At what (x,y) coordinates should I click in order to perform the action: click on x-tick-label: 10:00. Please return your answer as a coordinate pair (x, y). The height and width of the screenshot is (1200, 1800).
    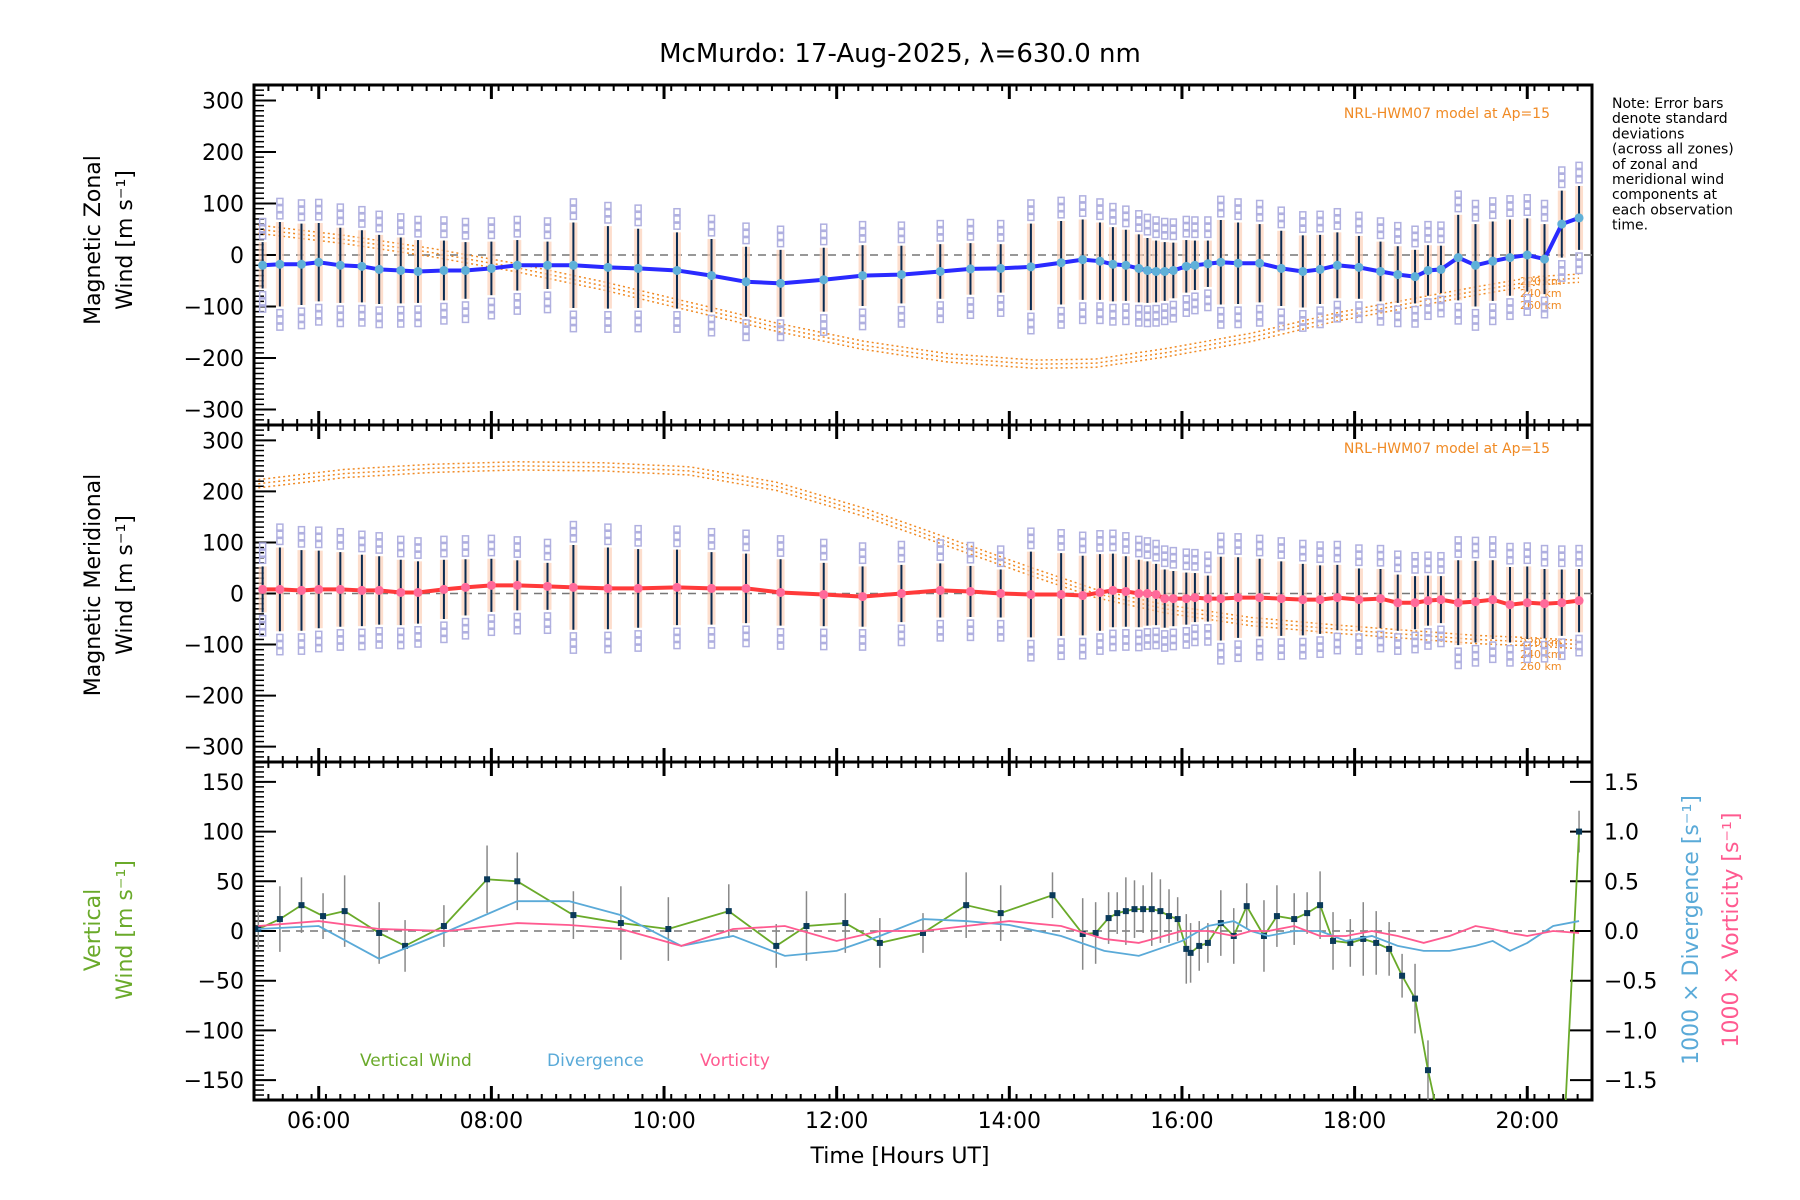
    Looking at the image, I should click on (663, 1121).